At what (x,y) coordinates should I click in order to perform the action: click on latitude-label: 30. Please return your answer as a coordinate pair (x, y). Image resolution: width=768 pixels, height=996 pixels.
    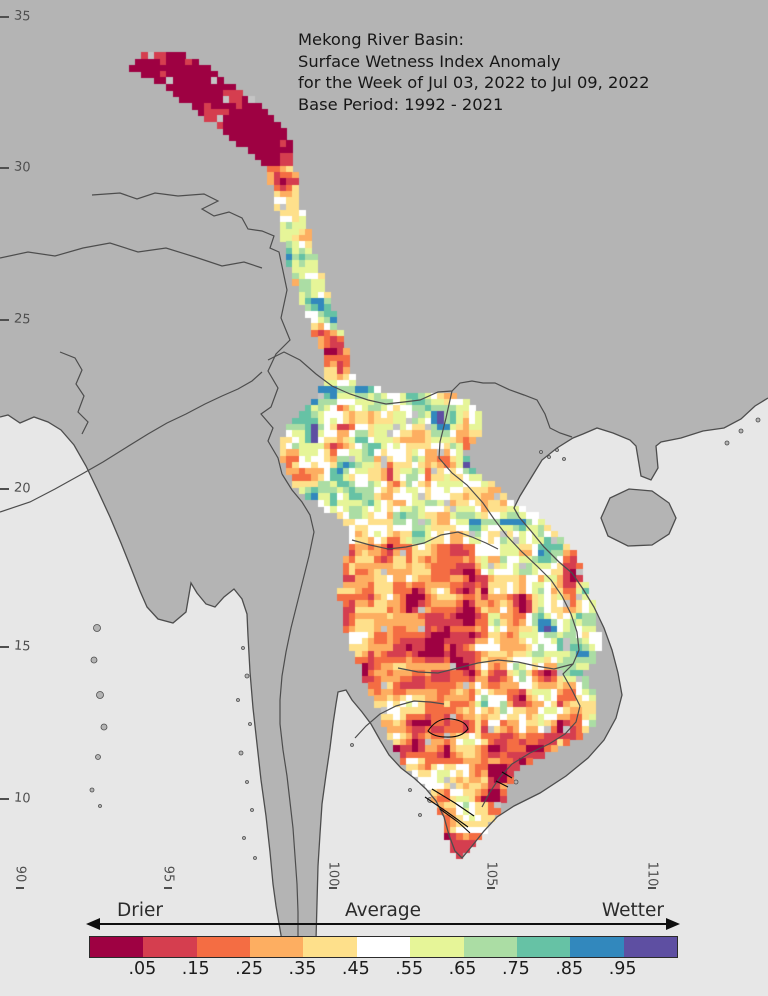
    Looking at the image, I should click on (22, 167).